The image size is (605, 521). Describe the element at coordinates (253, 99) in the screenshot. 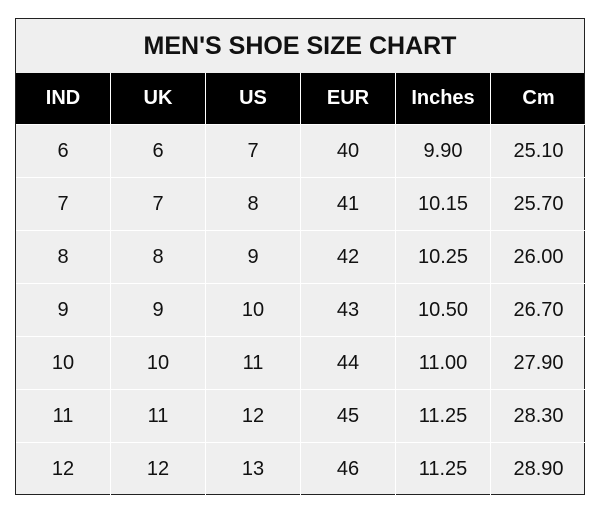

I see `column-header-us: US` at that location.